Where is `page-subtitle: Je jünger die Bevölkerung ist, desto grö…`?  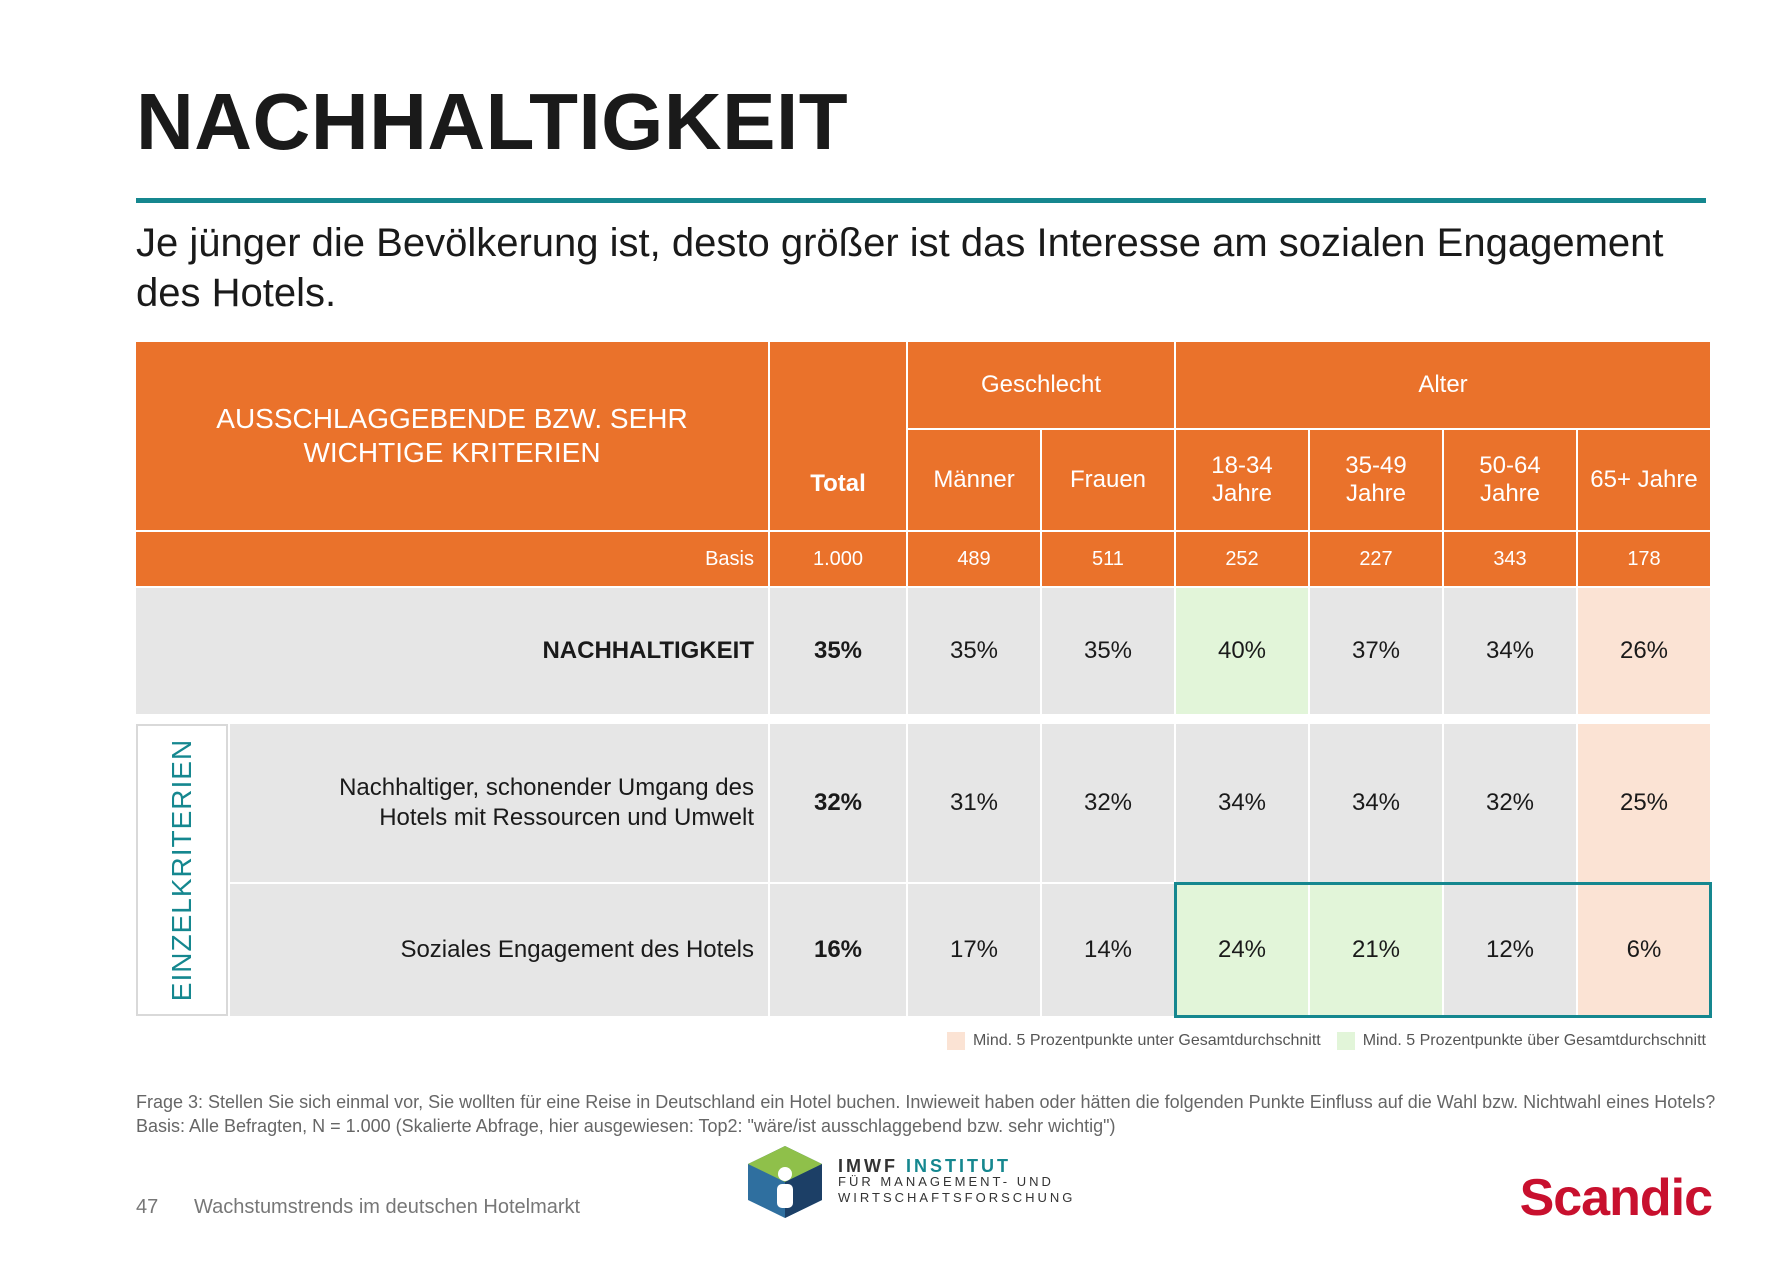
page-subtitle: Je jünger die Bevölkerung ist, desto grö… is located at coordinates (900, 268).